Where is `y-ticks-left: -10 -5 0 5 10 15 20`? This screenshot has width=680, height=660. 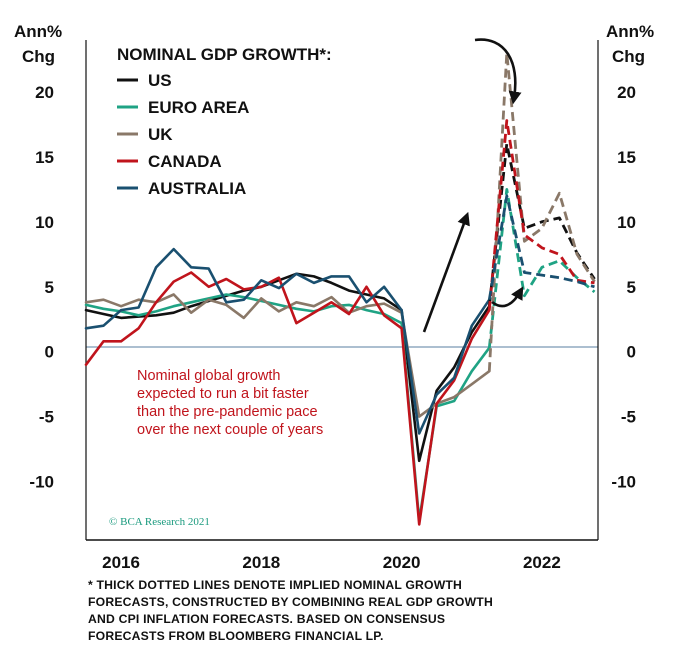
y-ticks-left: -10 -5 0 5 10 15 20 is located at coordinates (41, 287).